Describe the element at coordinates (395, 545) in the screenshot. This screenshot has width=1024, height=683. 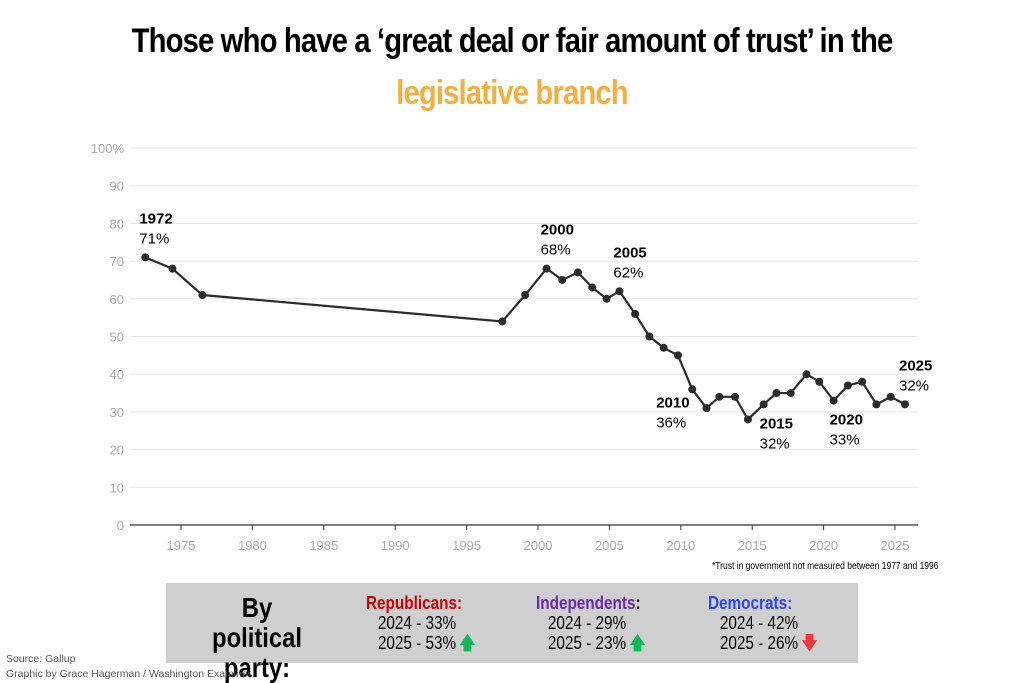
I see `x-tick-label: 1990` at that location.